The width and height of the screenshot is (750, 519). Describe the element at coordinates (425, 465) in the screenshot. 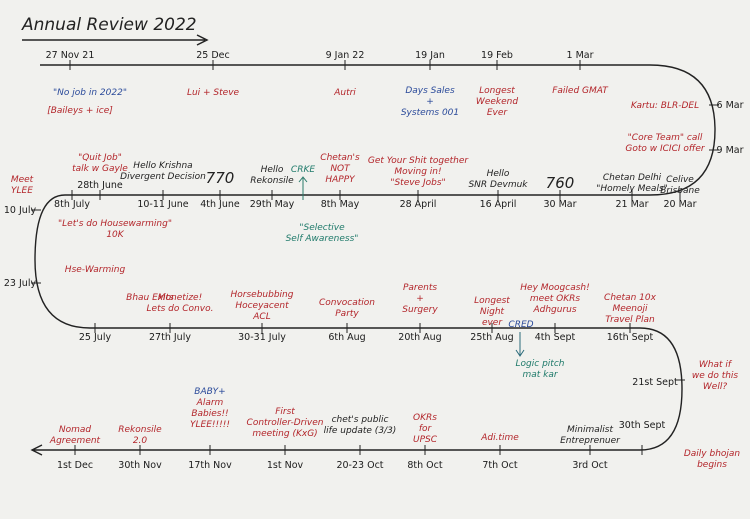

I see `event-date: 8th Oct` at that location.